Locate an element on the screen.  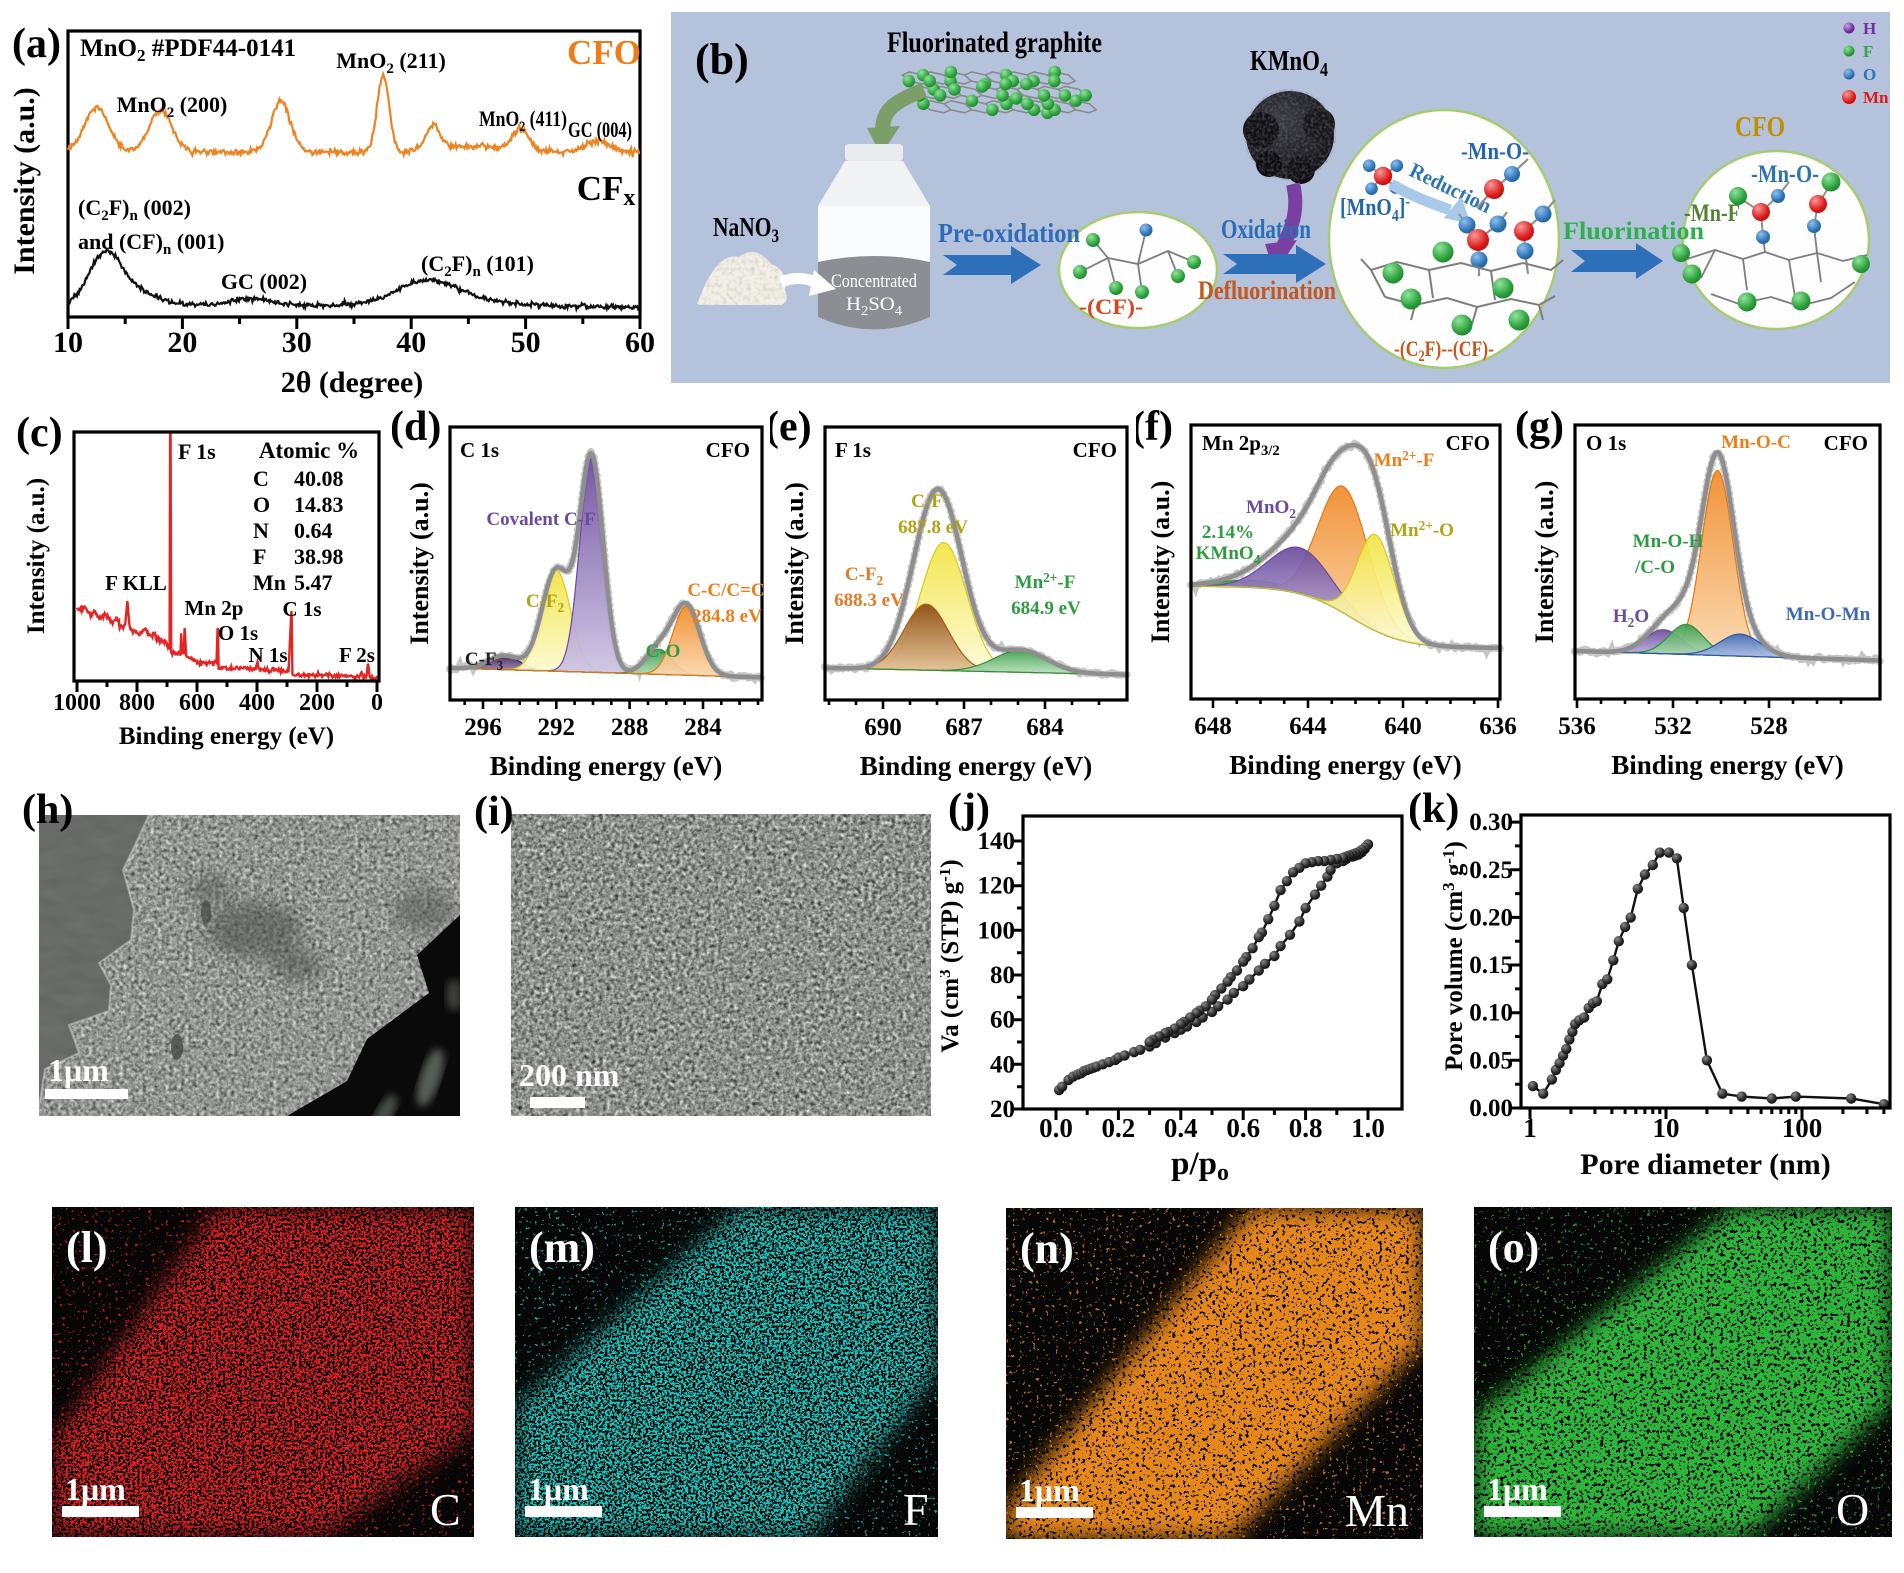
svg-text: Atomic % is located at coordinates (309, 450).